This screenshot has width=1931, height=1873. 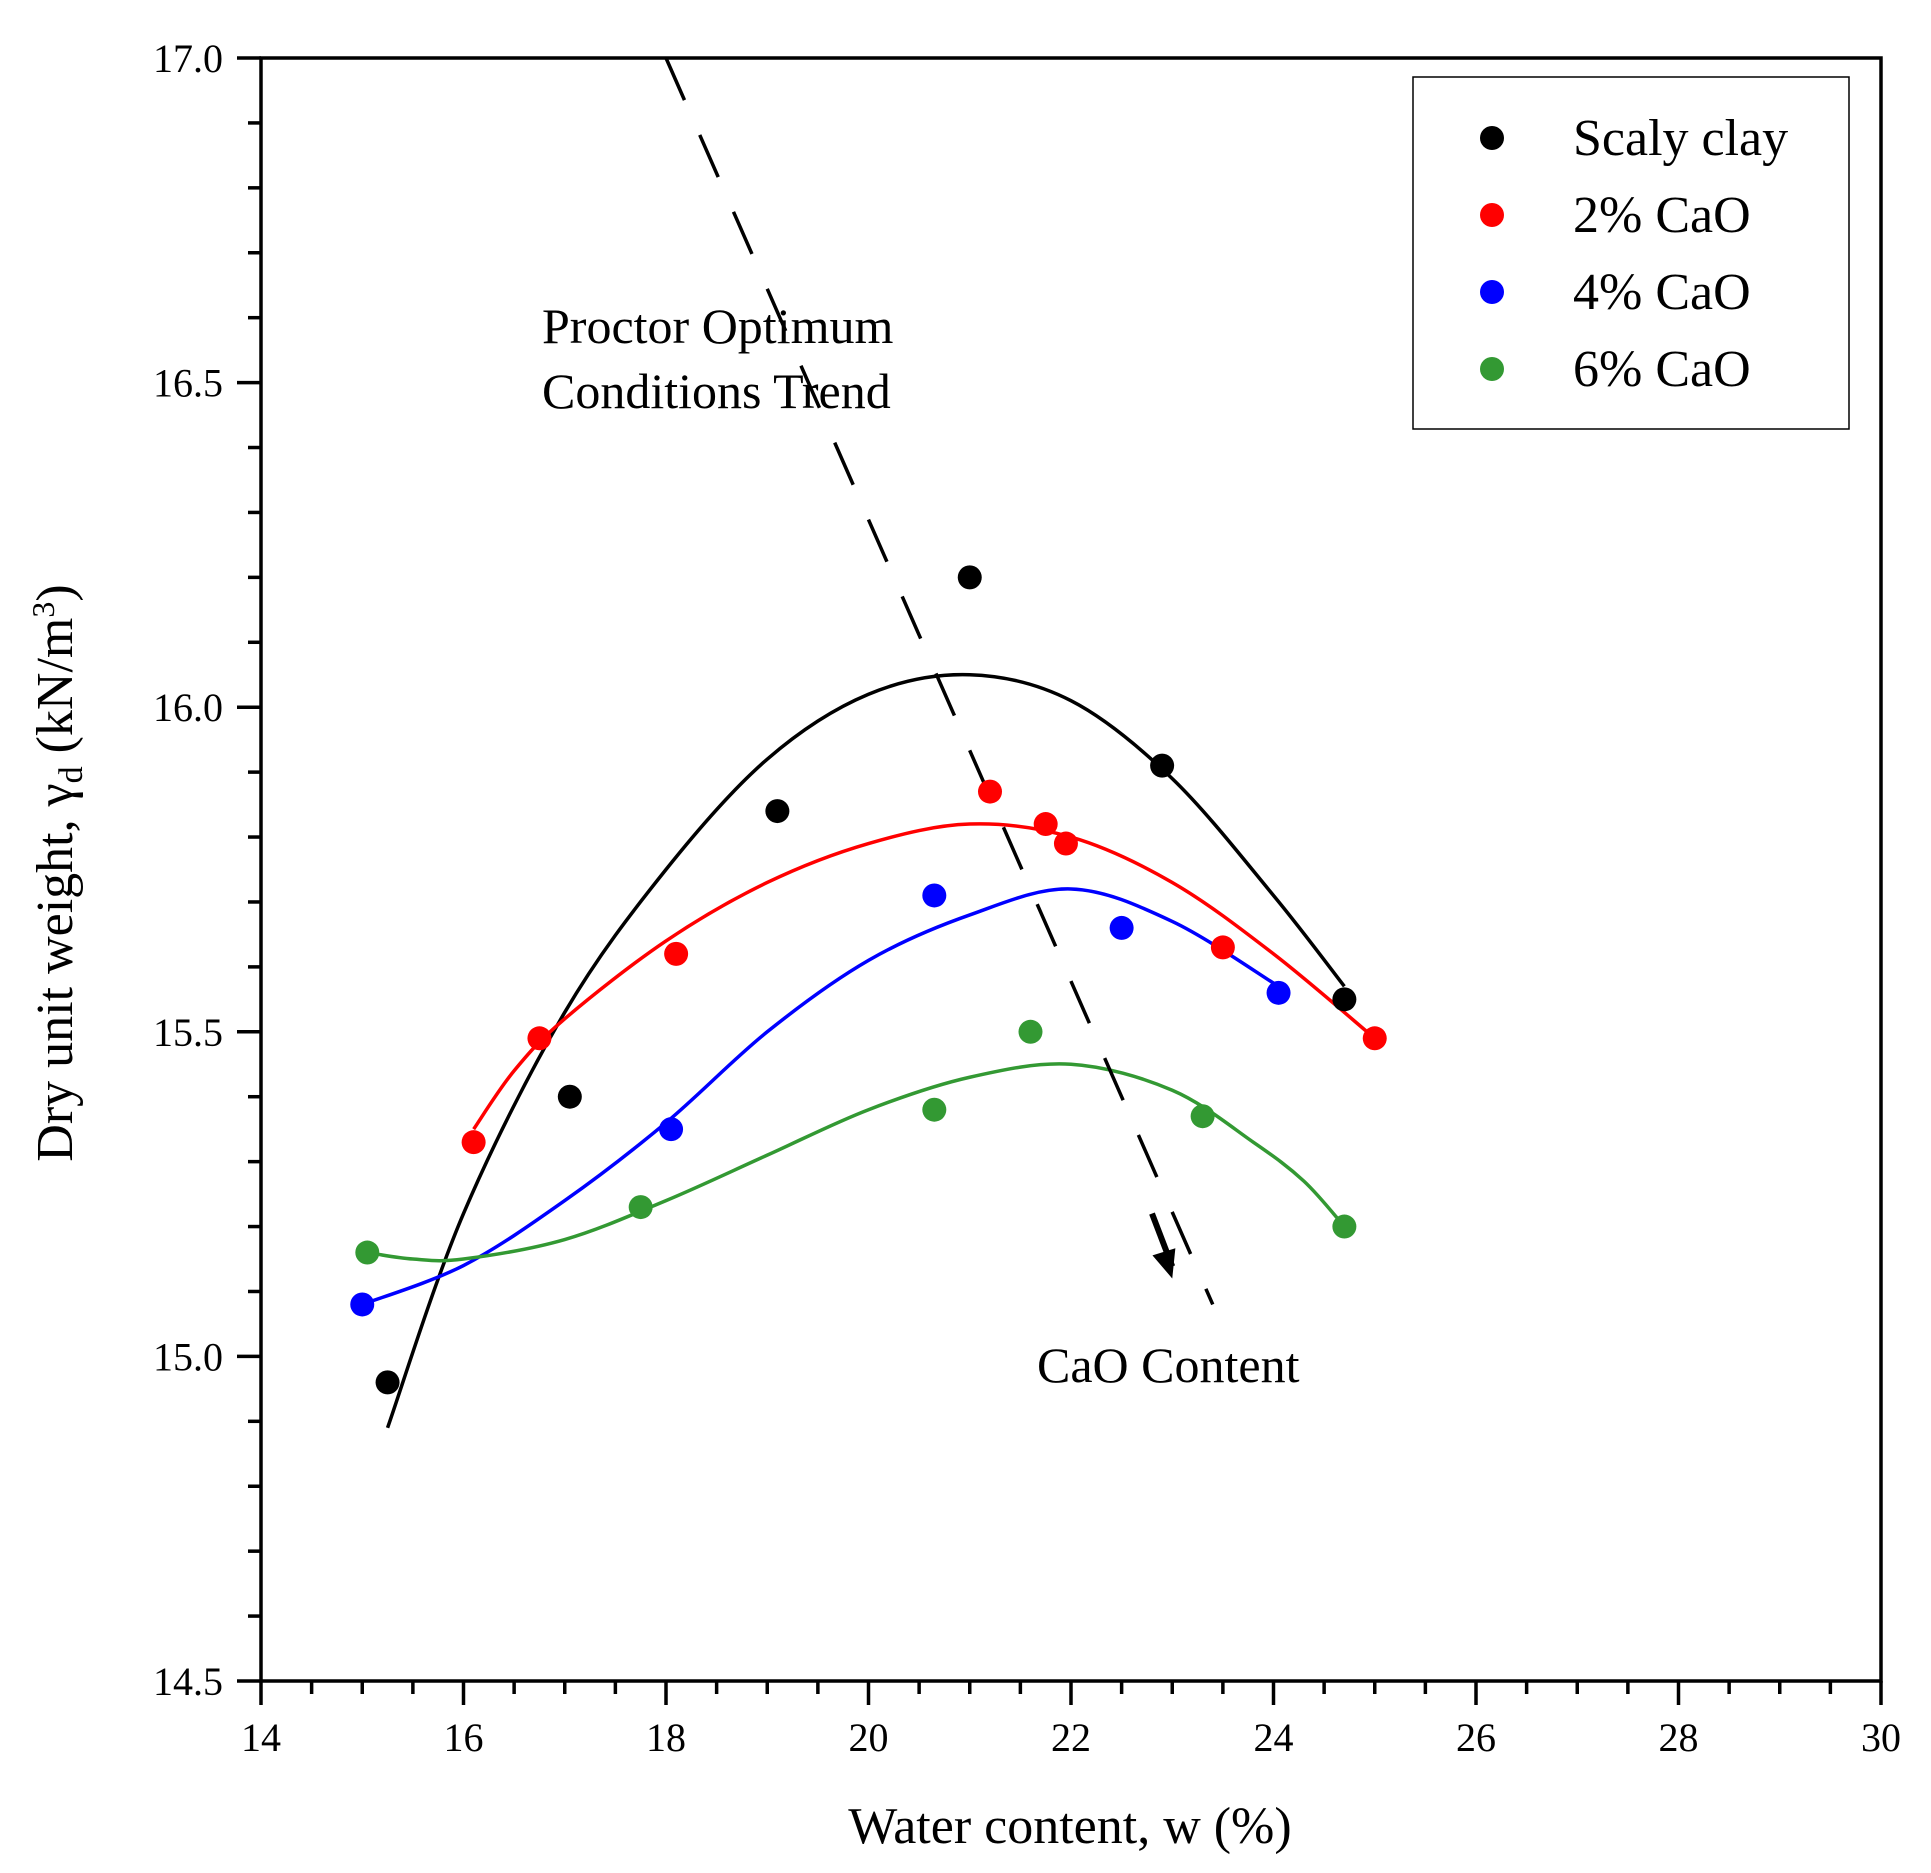 What do you see at coordinates (464, 1737) in the screenshot?
I see `x-tick-label: 16` at bounding box center [464, 1737].